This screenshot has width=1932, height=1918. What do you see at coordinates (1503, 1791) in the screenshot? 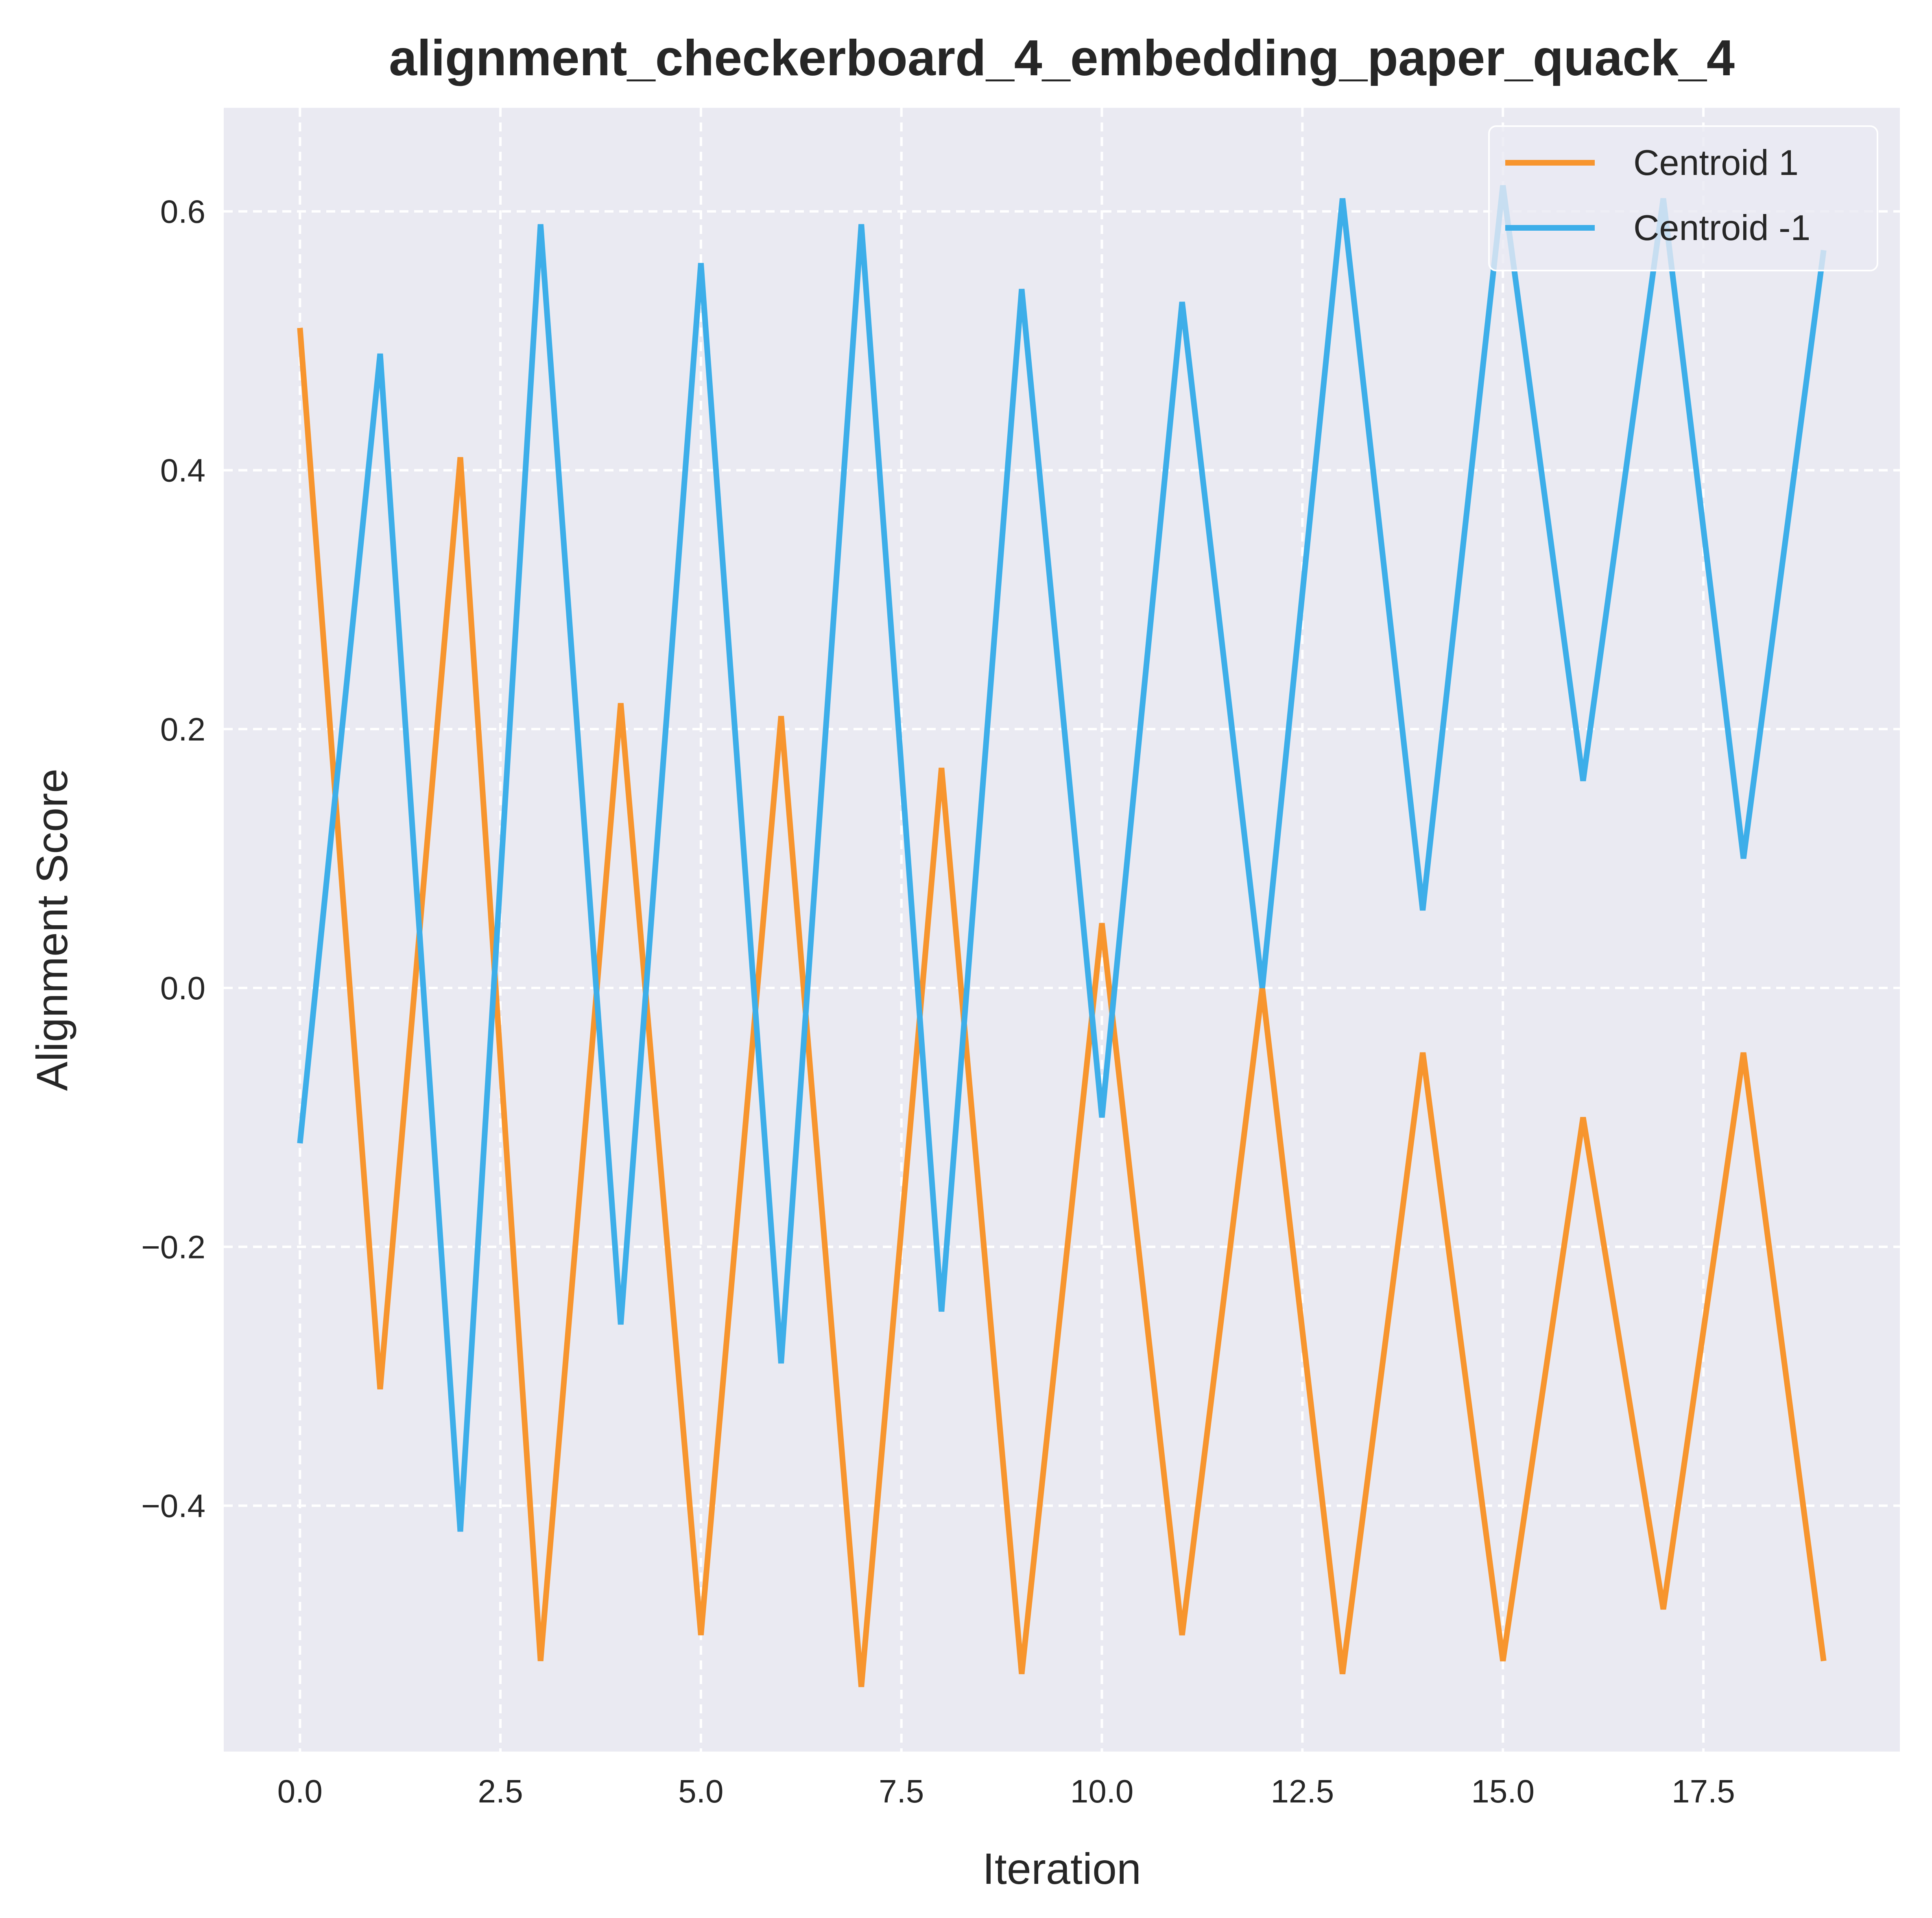
I see `x-tick-label: 15.0` at bounding box center [1503, 1791].